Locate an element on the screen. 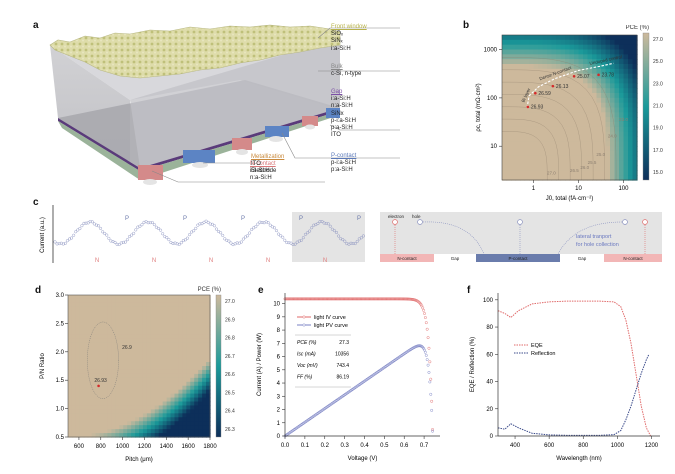 This screenshot has height=474, width=675. stats-value: 27.3 is located at coordinates (344, 343).